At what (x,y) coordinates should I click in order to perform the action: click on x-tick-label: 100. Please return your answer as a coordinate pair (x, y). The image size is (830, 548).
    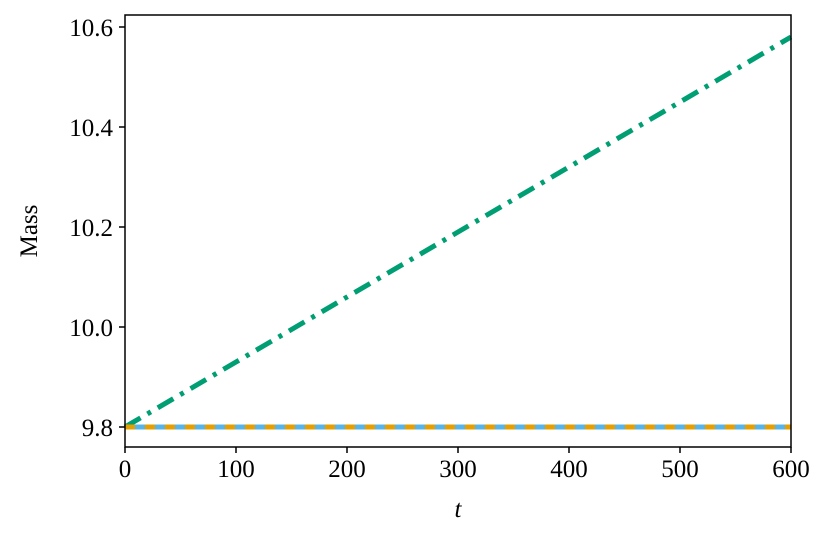
    Looking at the image, I should click on (236, 469).